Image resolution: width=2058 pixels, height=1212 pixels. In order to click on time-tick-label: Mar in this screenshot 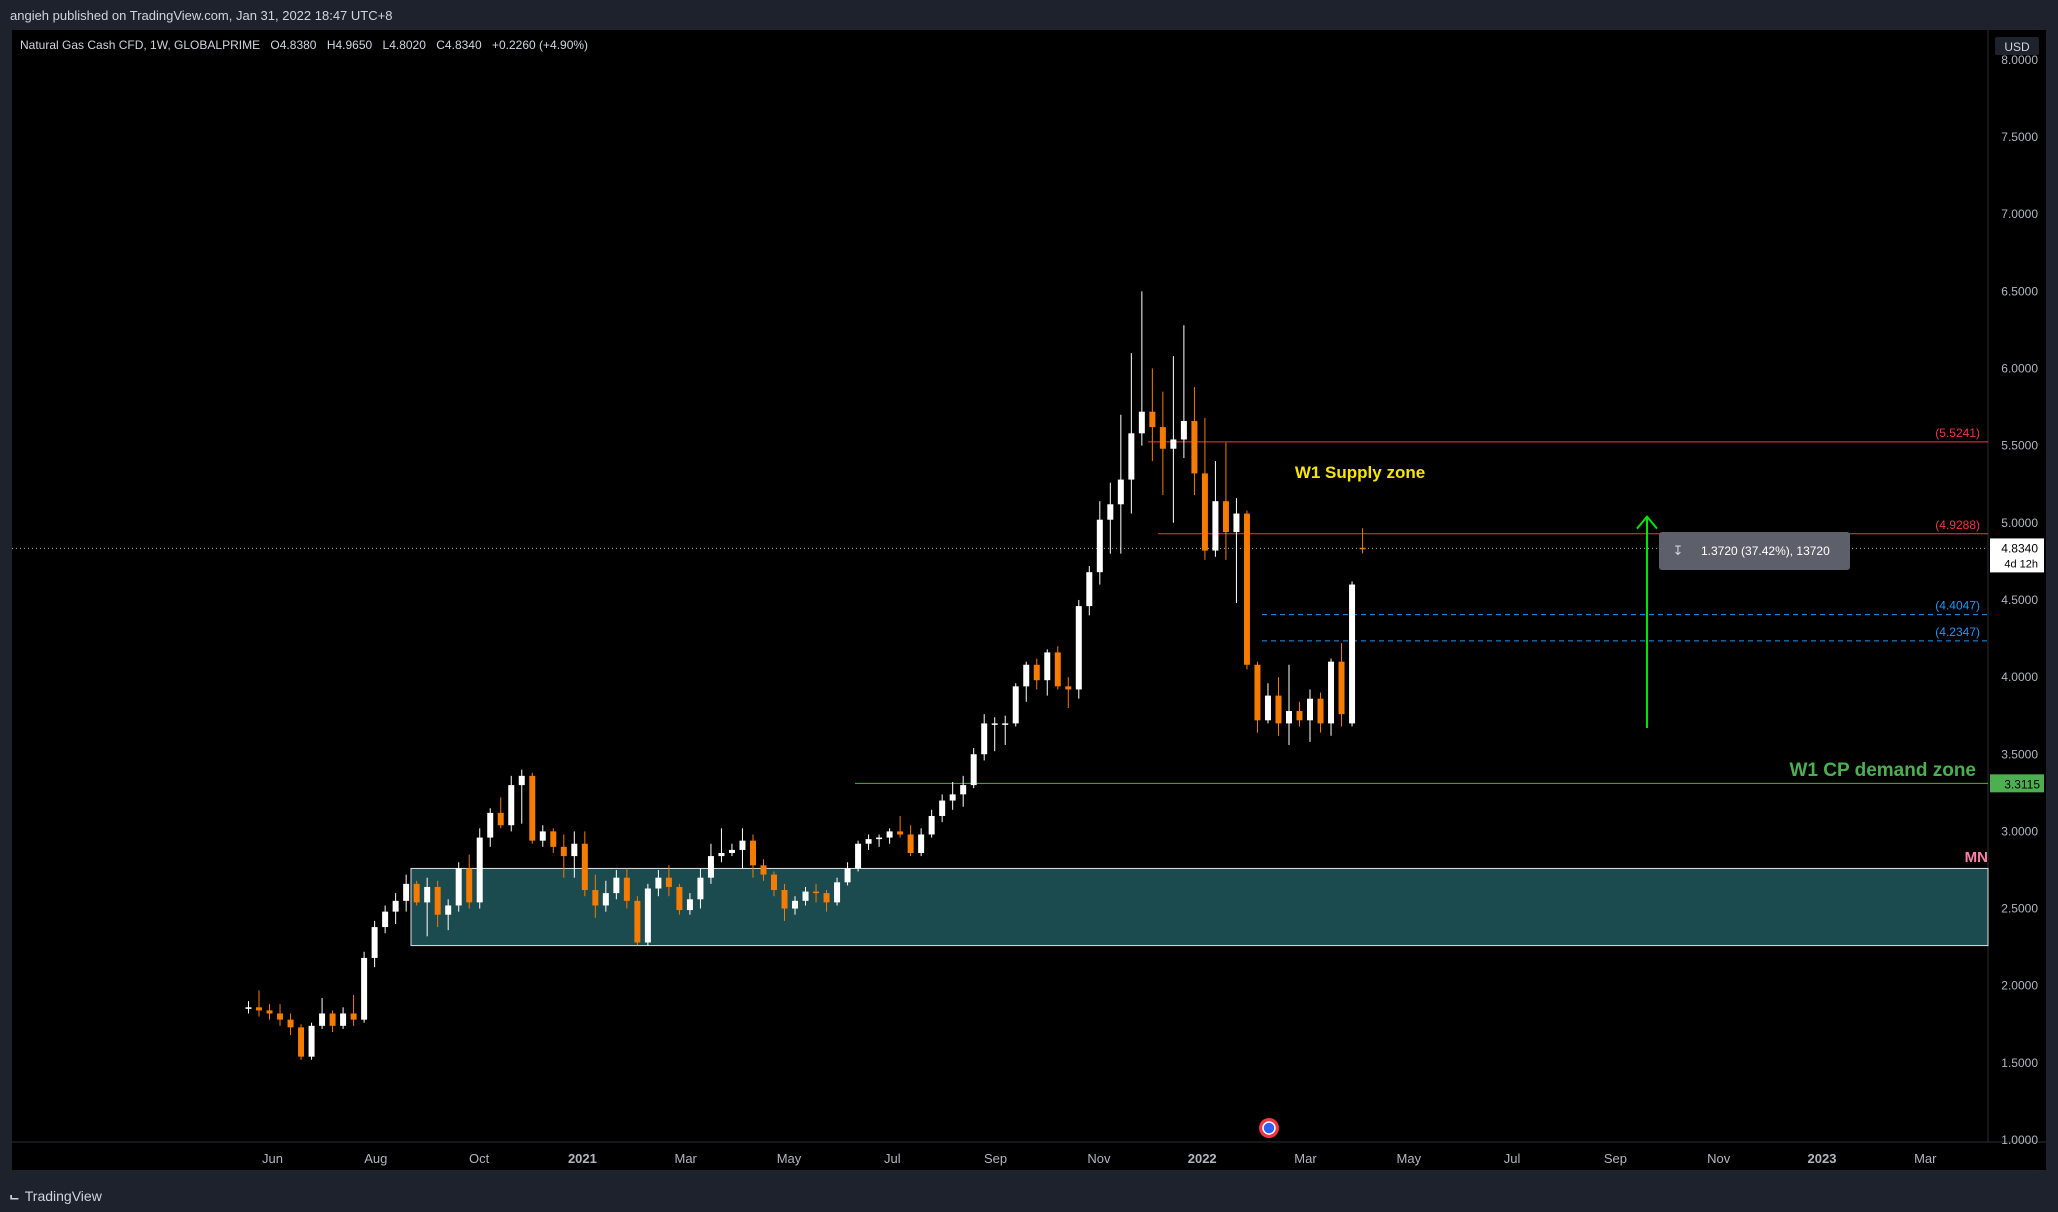, I will do `click(1305, 1158)`.